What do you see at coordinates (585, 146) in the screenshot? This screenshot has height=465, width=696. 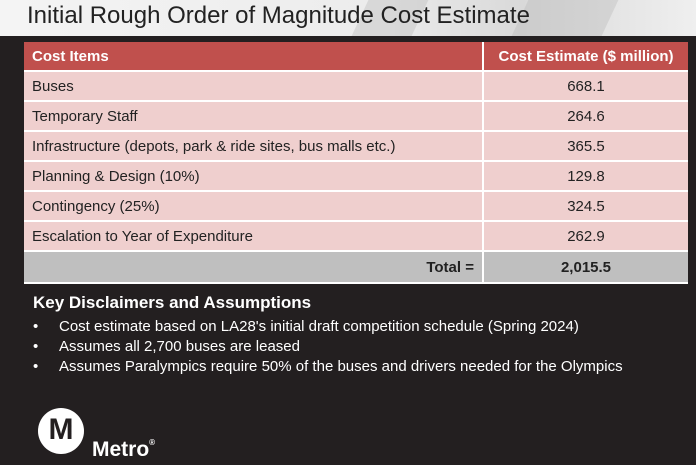 I see `cost-value-cell: 365.5` at bounding box center [585, 146].